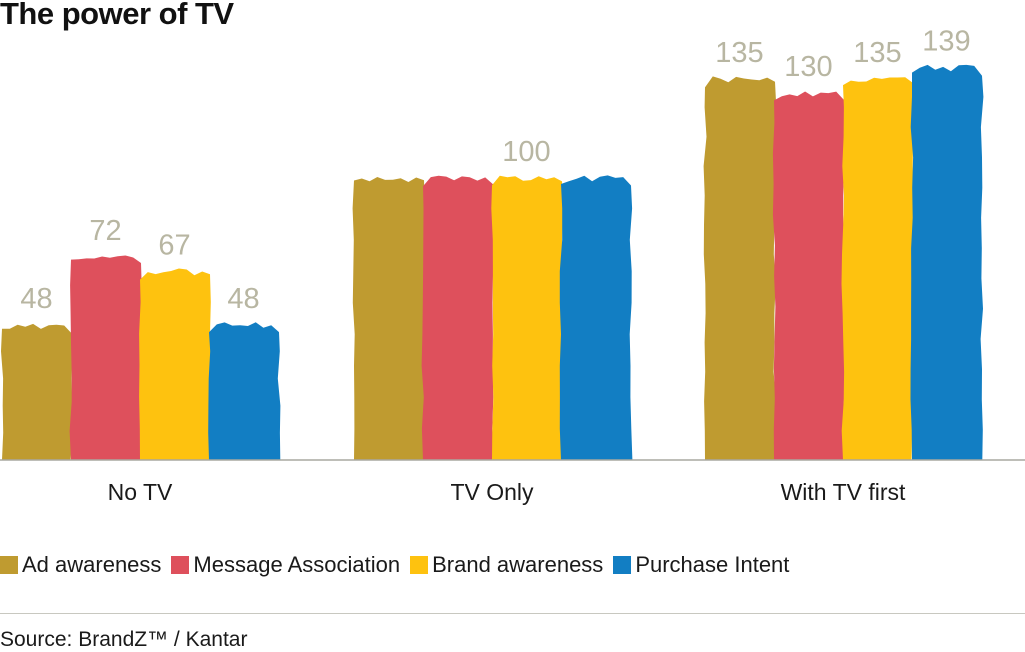 The image size is (1025, 652). What do you see at coordinates (174, 245) in the screenshot?
I see `data-label-brand-awareness-no-tv: 67` at bounding box center [174, 245].